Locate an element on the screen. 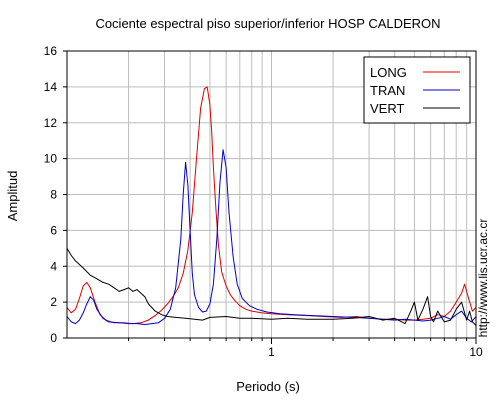  y-tick-label: 10 is located at coordinates (51, 159).